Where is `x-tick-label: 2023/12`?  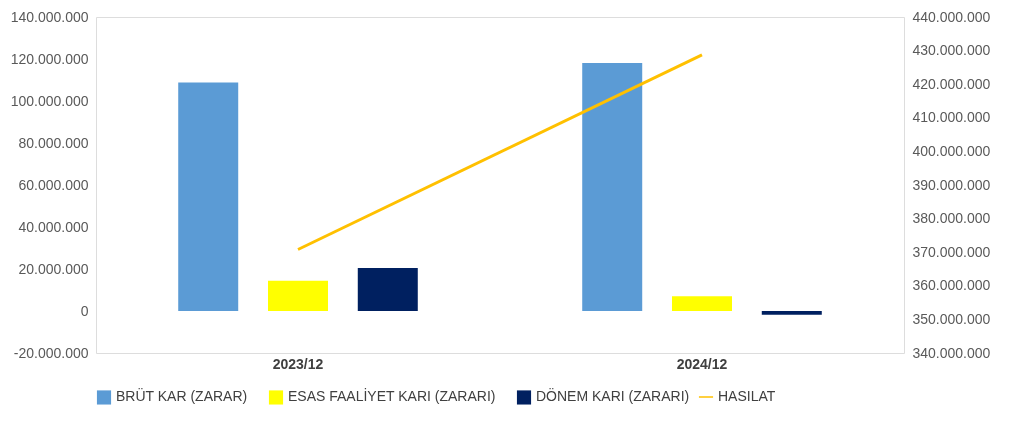 x-tick-label: 2023/12 is located at coordinates (298, 363).